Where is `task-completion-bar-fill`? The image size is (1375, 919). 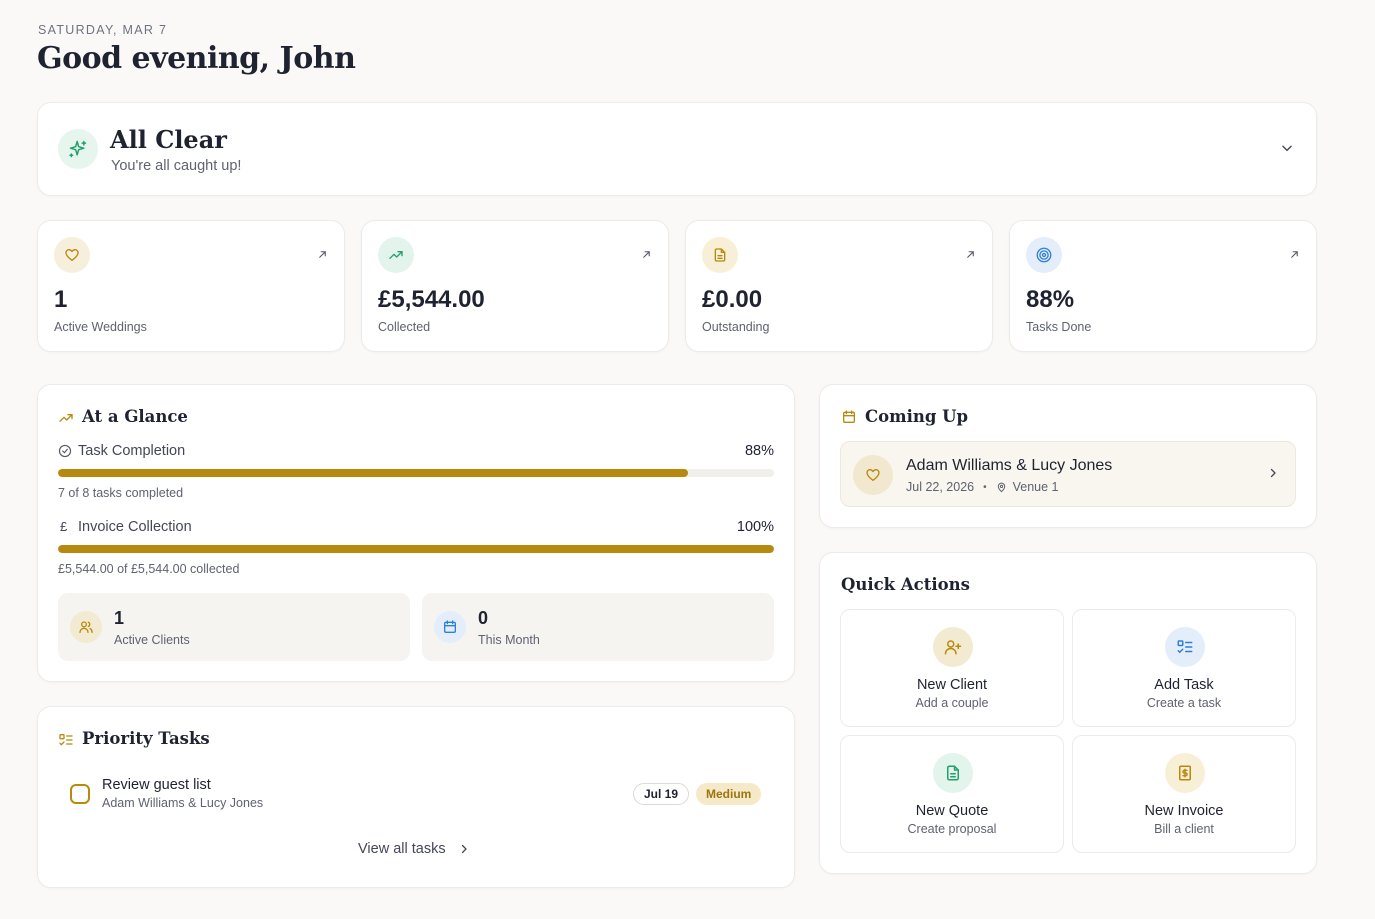
task-completion-bar-fill is located at coordinates (373, 473).